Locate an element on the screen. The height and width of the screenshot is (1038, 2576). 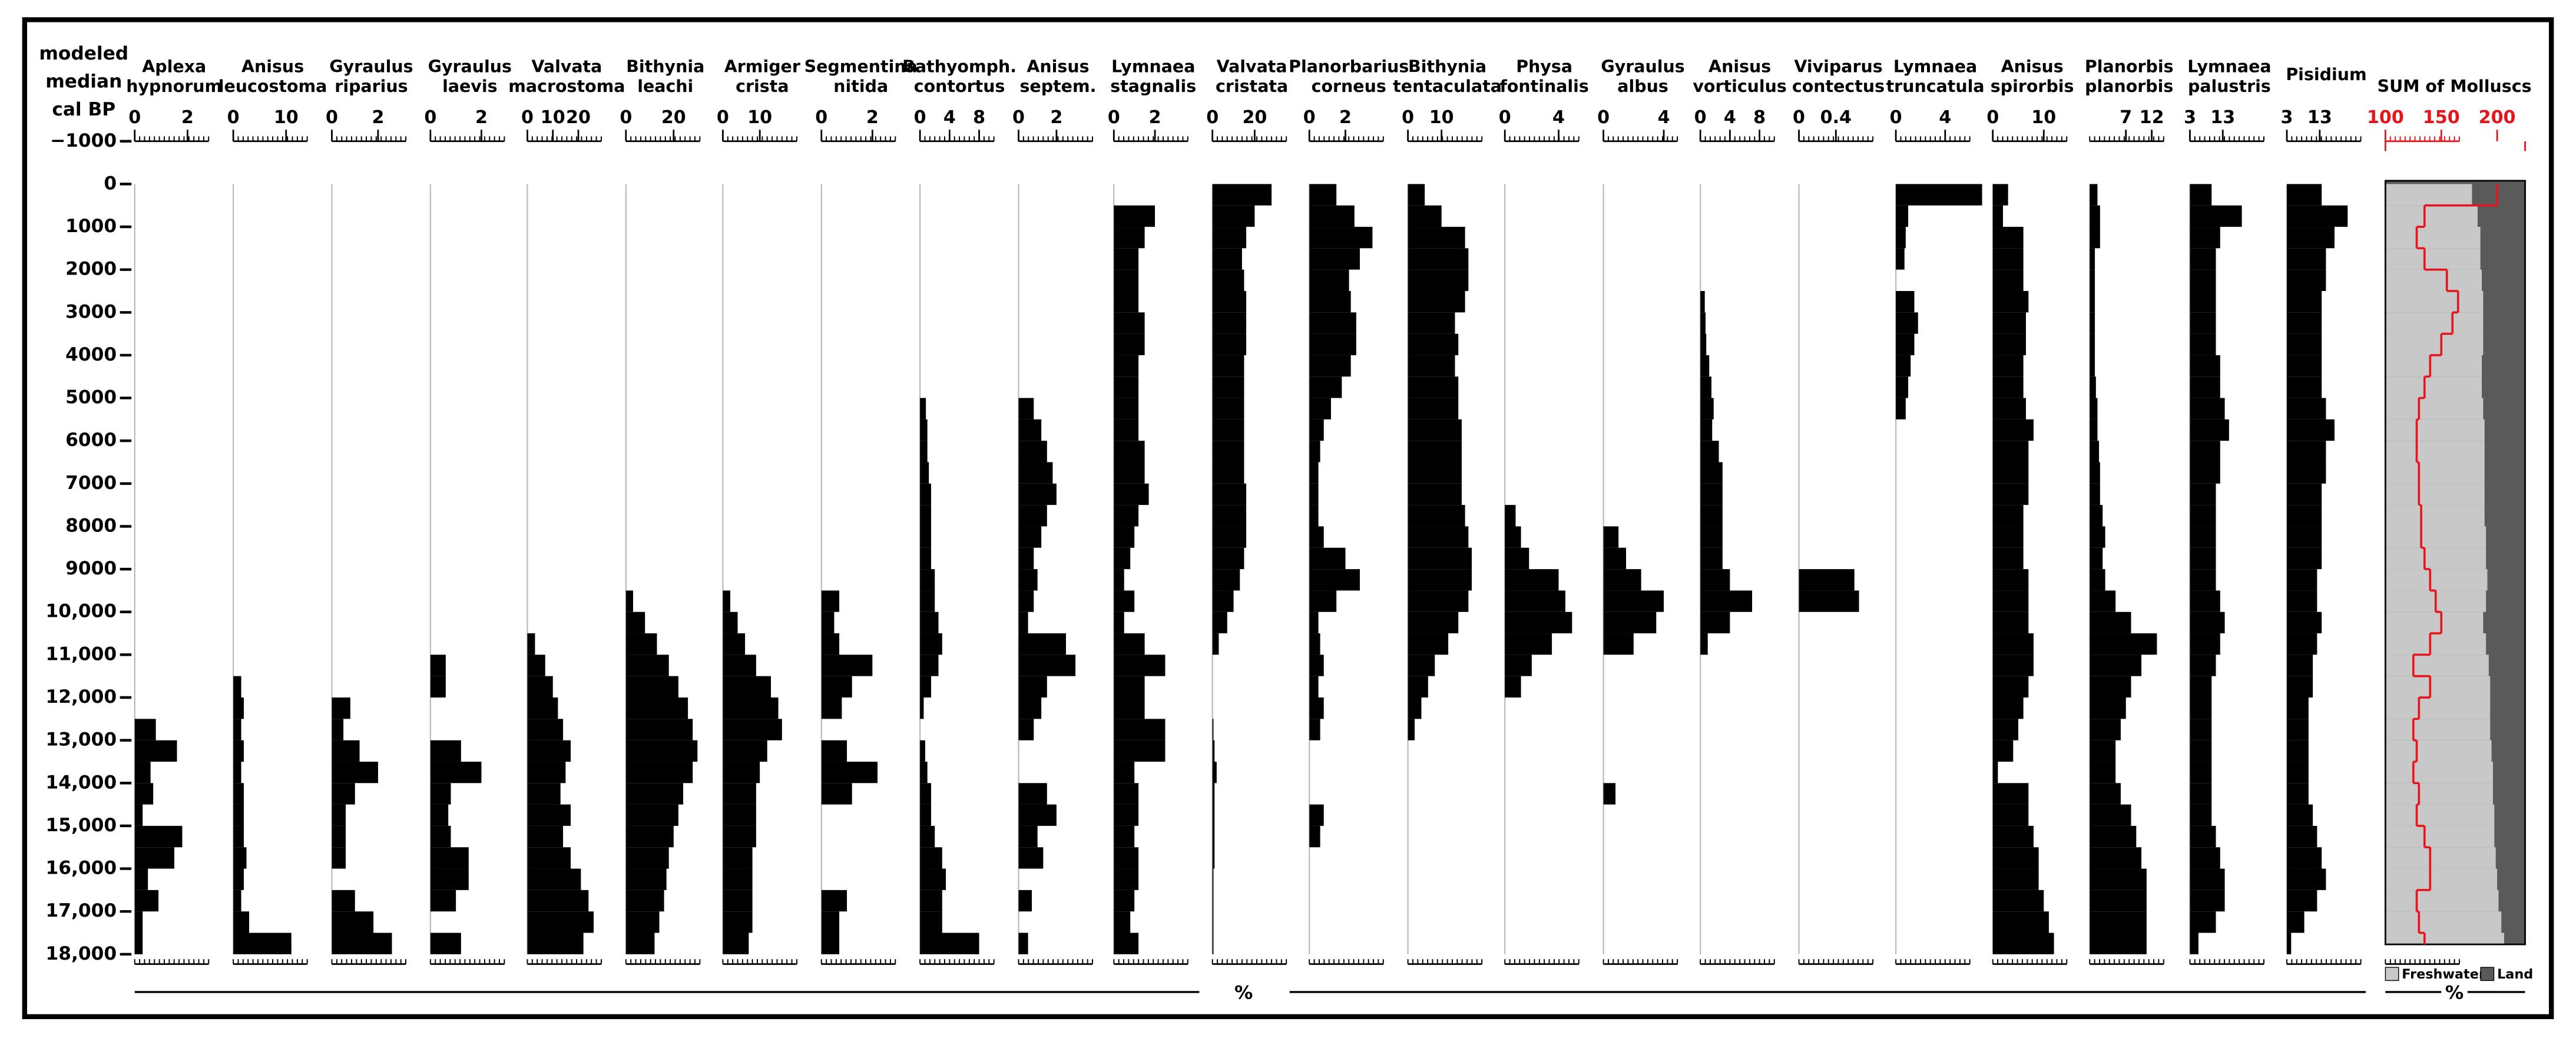
x-tick-label: 10 is located at coordinates (759, 117).